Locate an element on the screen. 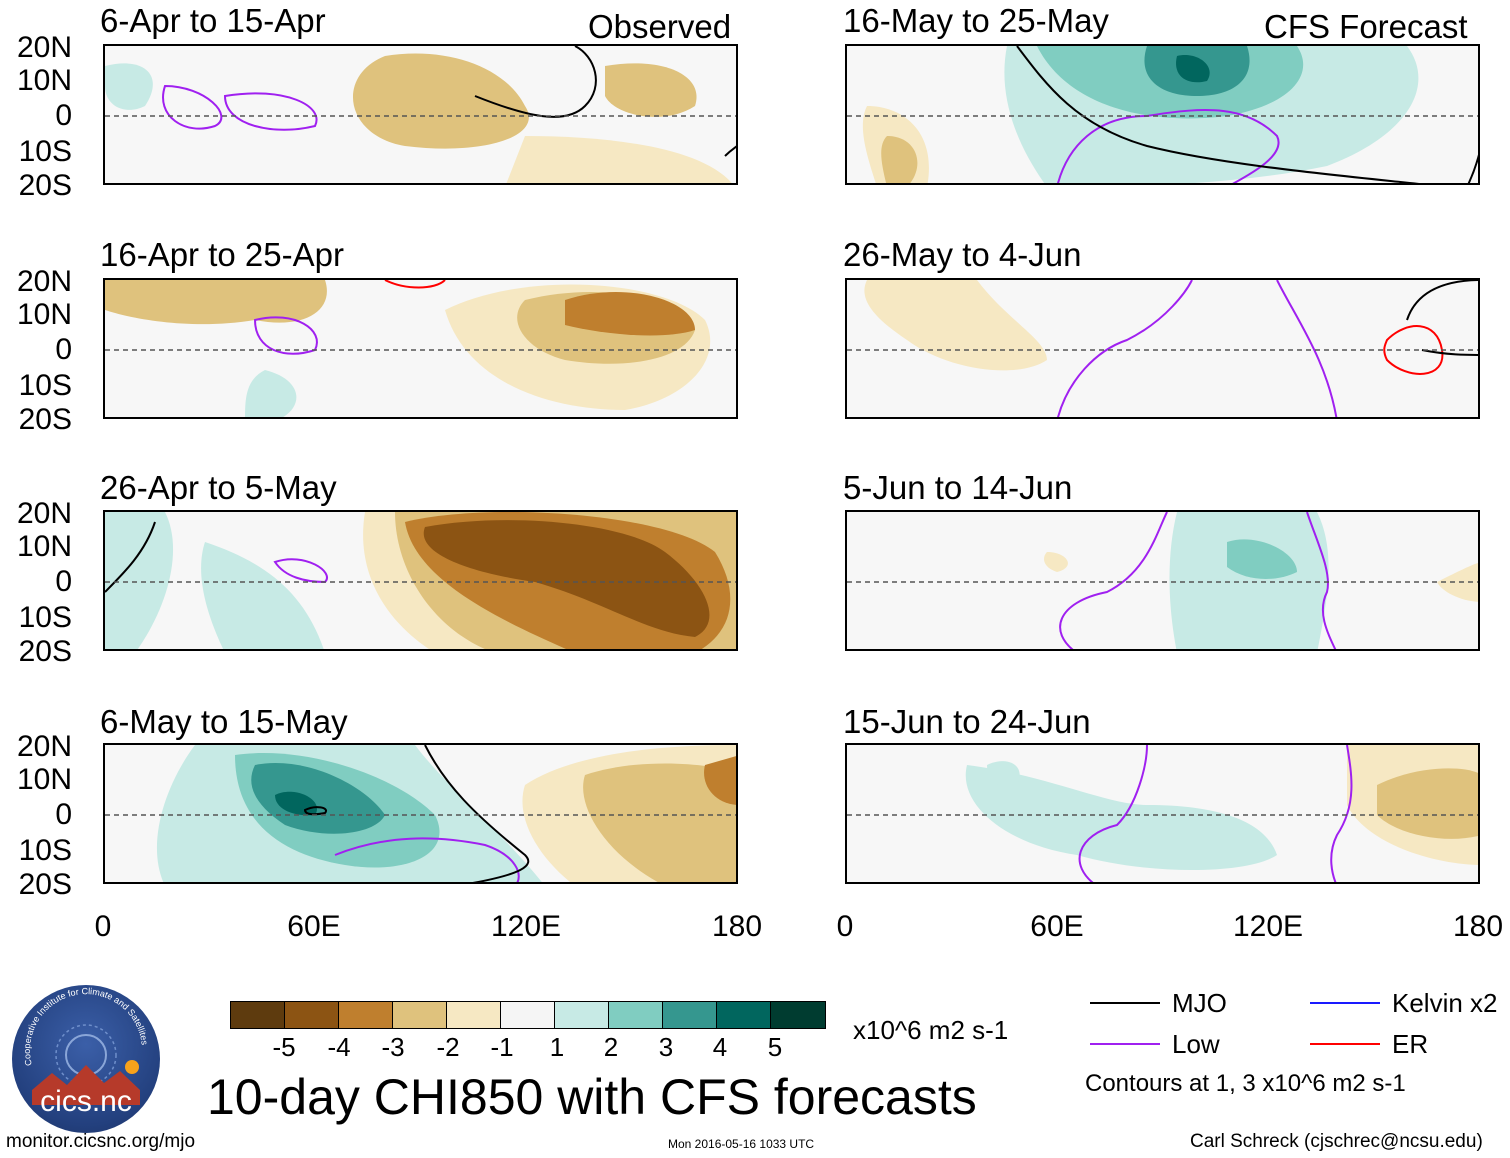  legend-label-low: Low is located at coordinates (1196, 1044).